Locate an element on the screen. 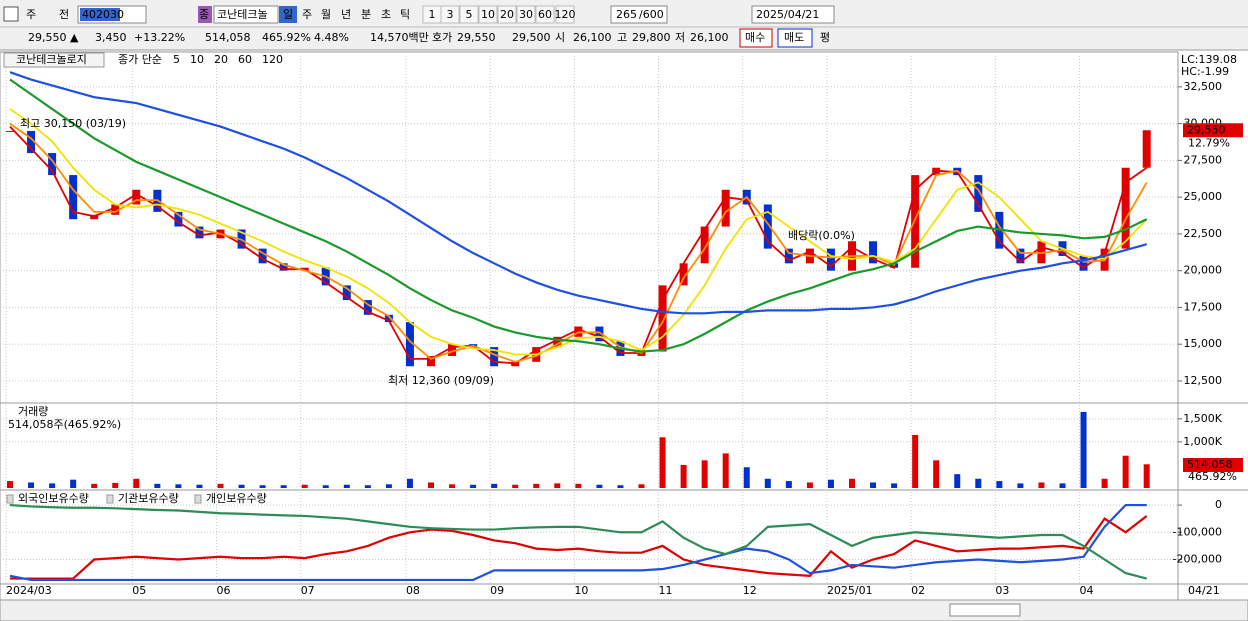 The width and height of the screenshot is (1248, 621). minute-label: 30 is located at coordinates (526, 14).